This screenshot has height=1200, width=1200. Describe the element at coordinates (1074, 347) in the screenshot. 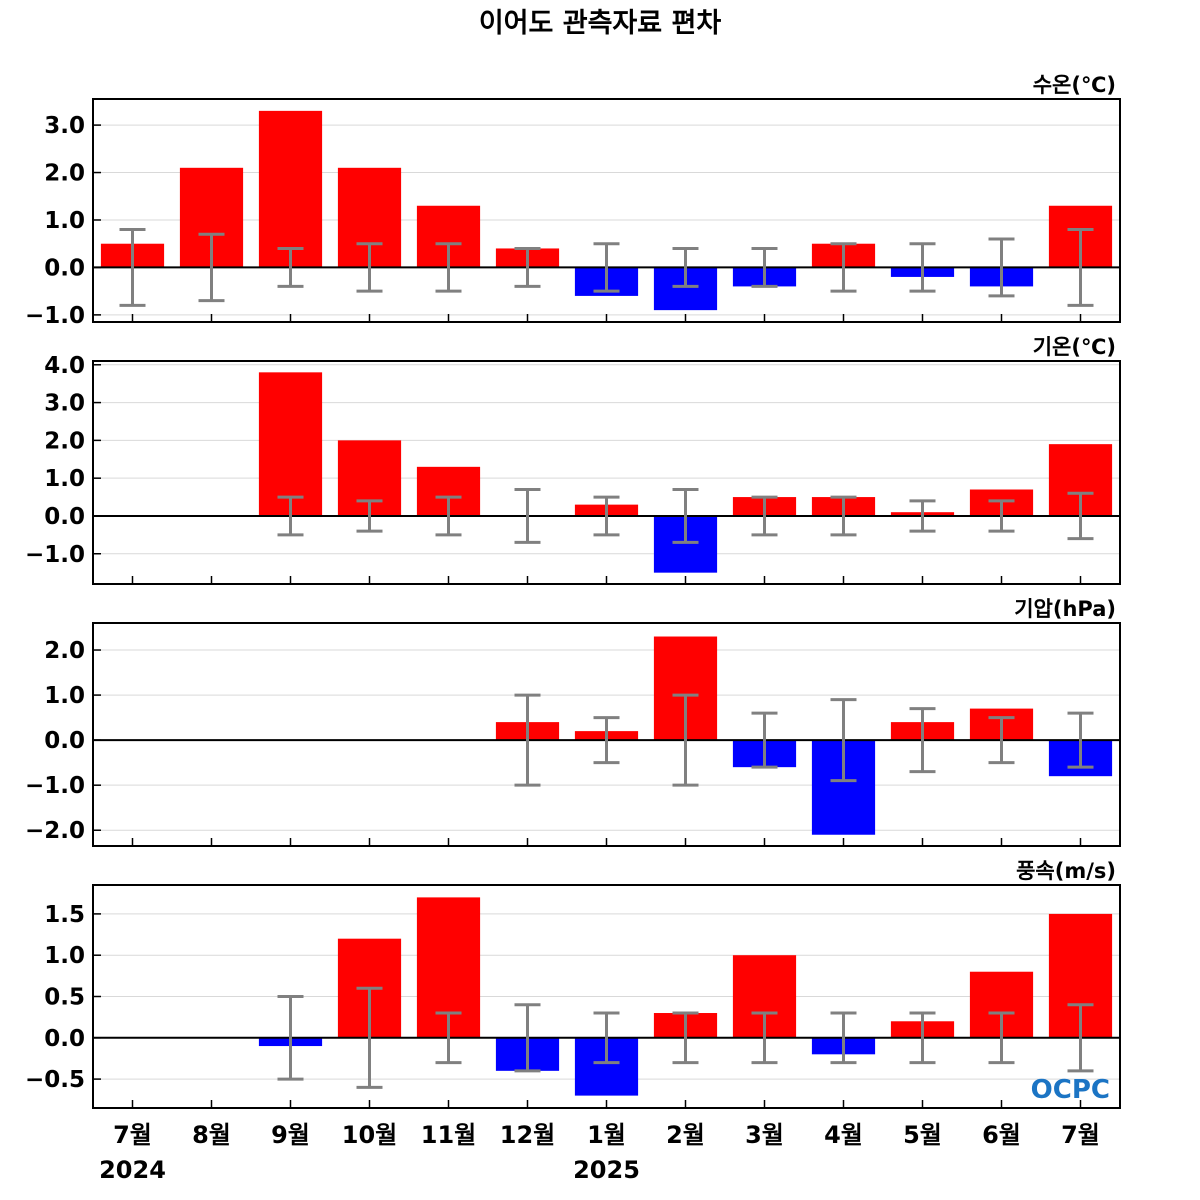

I see `panel-unit-label: 기온(℃)` at that location.